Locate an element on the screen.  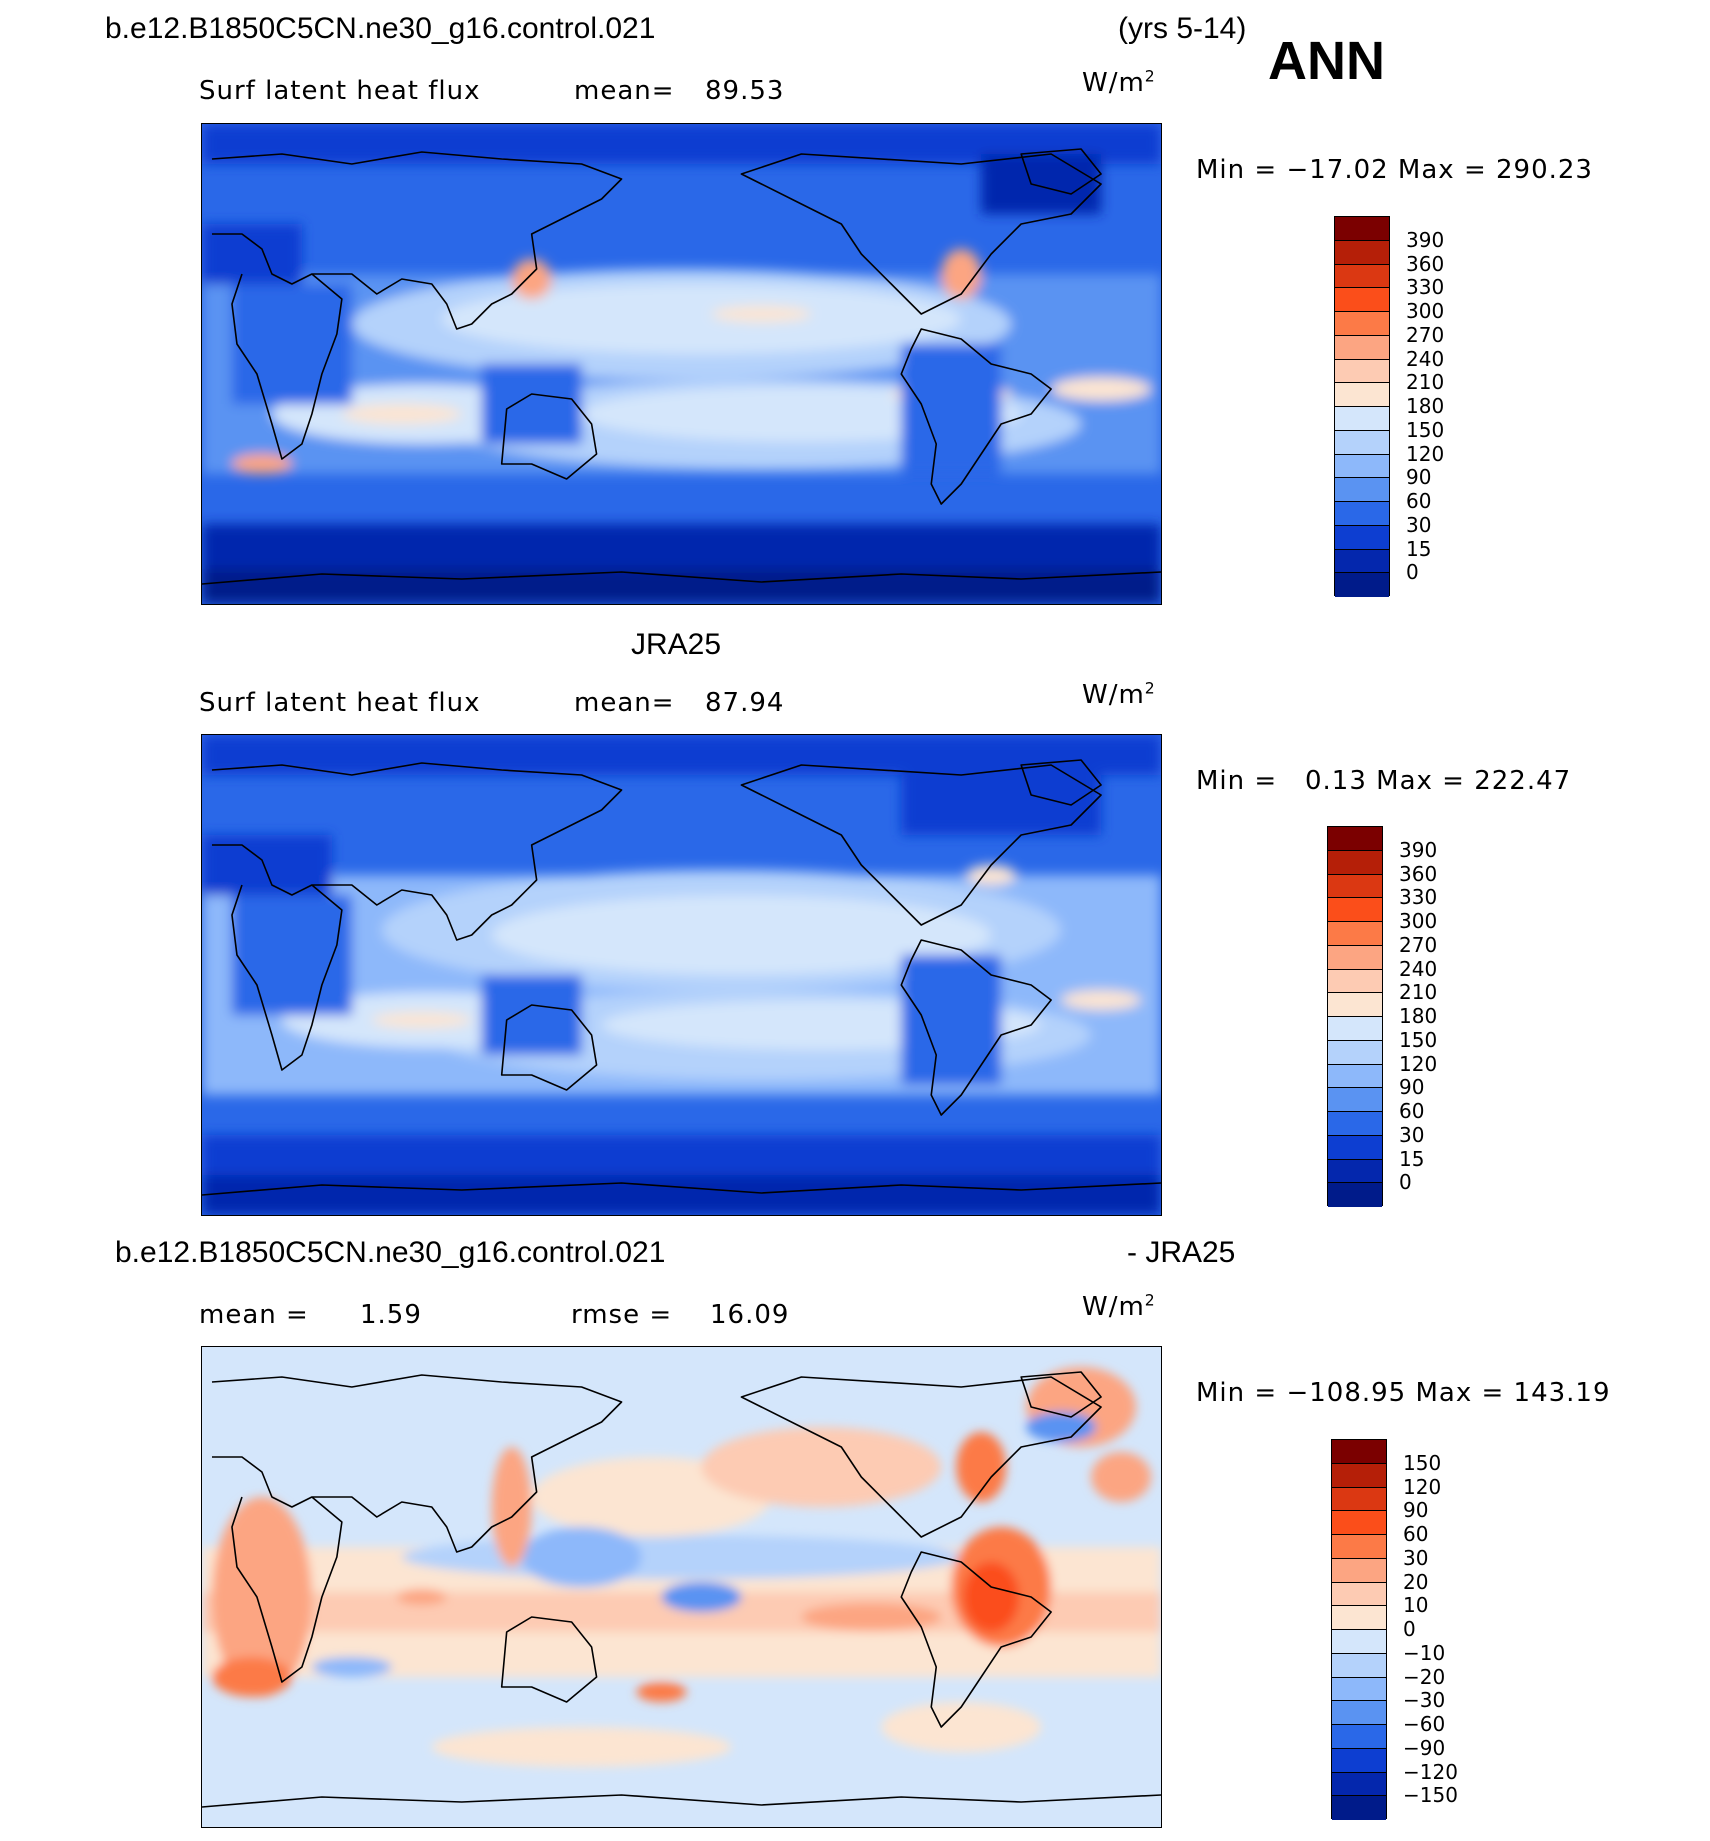
years-label: (yrs 5-14) is located at coordinates (1182, 28).